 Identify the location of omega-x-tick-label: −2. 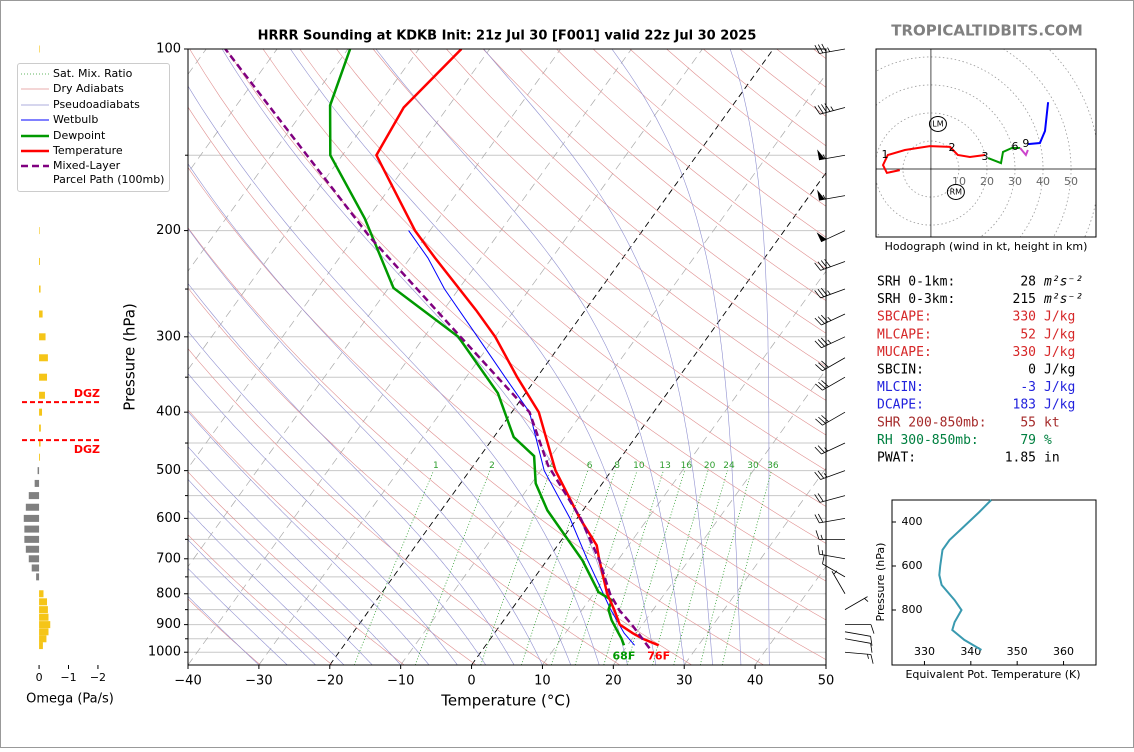
(98, 677).